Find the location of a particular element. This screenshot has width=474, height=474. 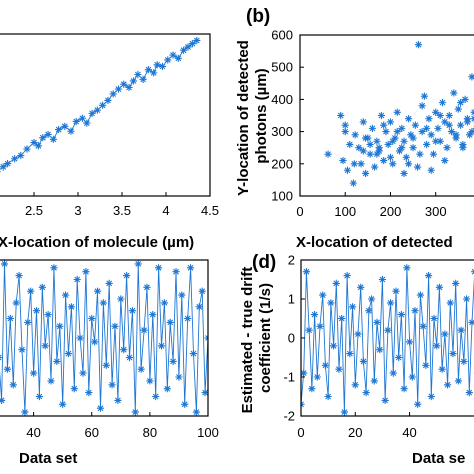

panel-a-series-line is located at coordinates (99, 105).